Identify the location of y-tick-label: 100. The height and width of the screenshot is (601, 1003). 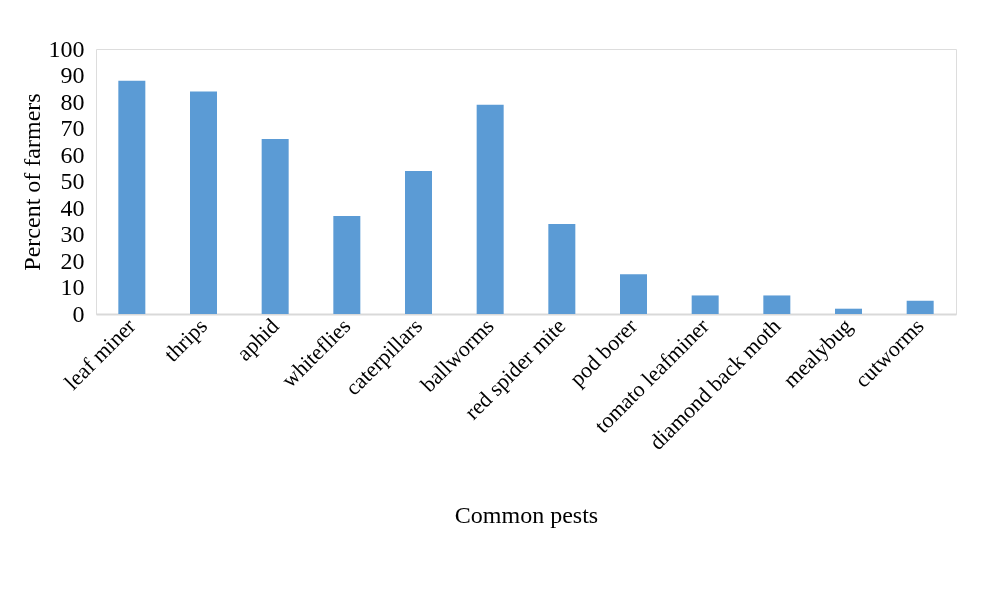
(66, 48).